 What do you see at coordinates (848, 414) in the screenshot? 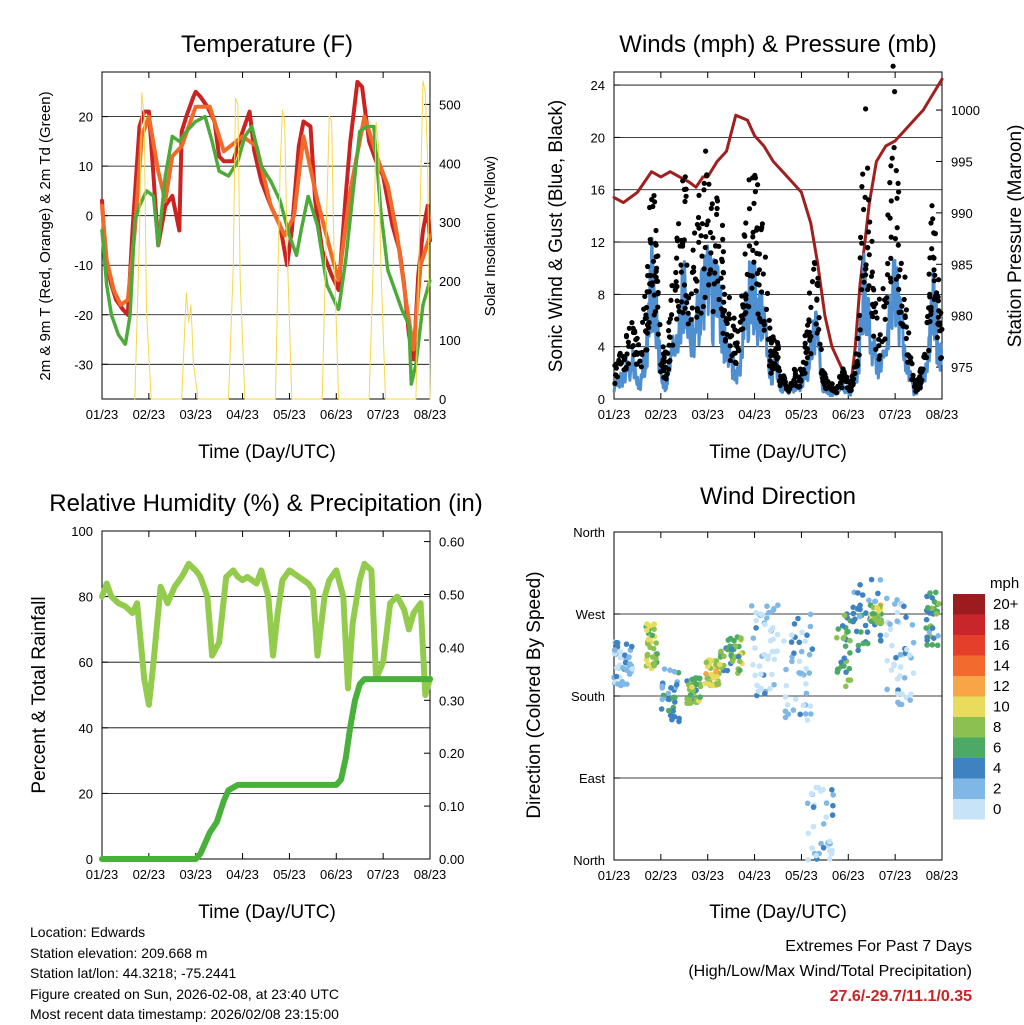
I see `x-tick-label: 06/23` at bounding box center [848, 414].